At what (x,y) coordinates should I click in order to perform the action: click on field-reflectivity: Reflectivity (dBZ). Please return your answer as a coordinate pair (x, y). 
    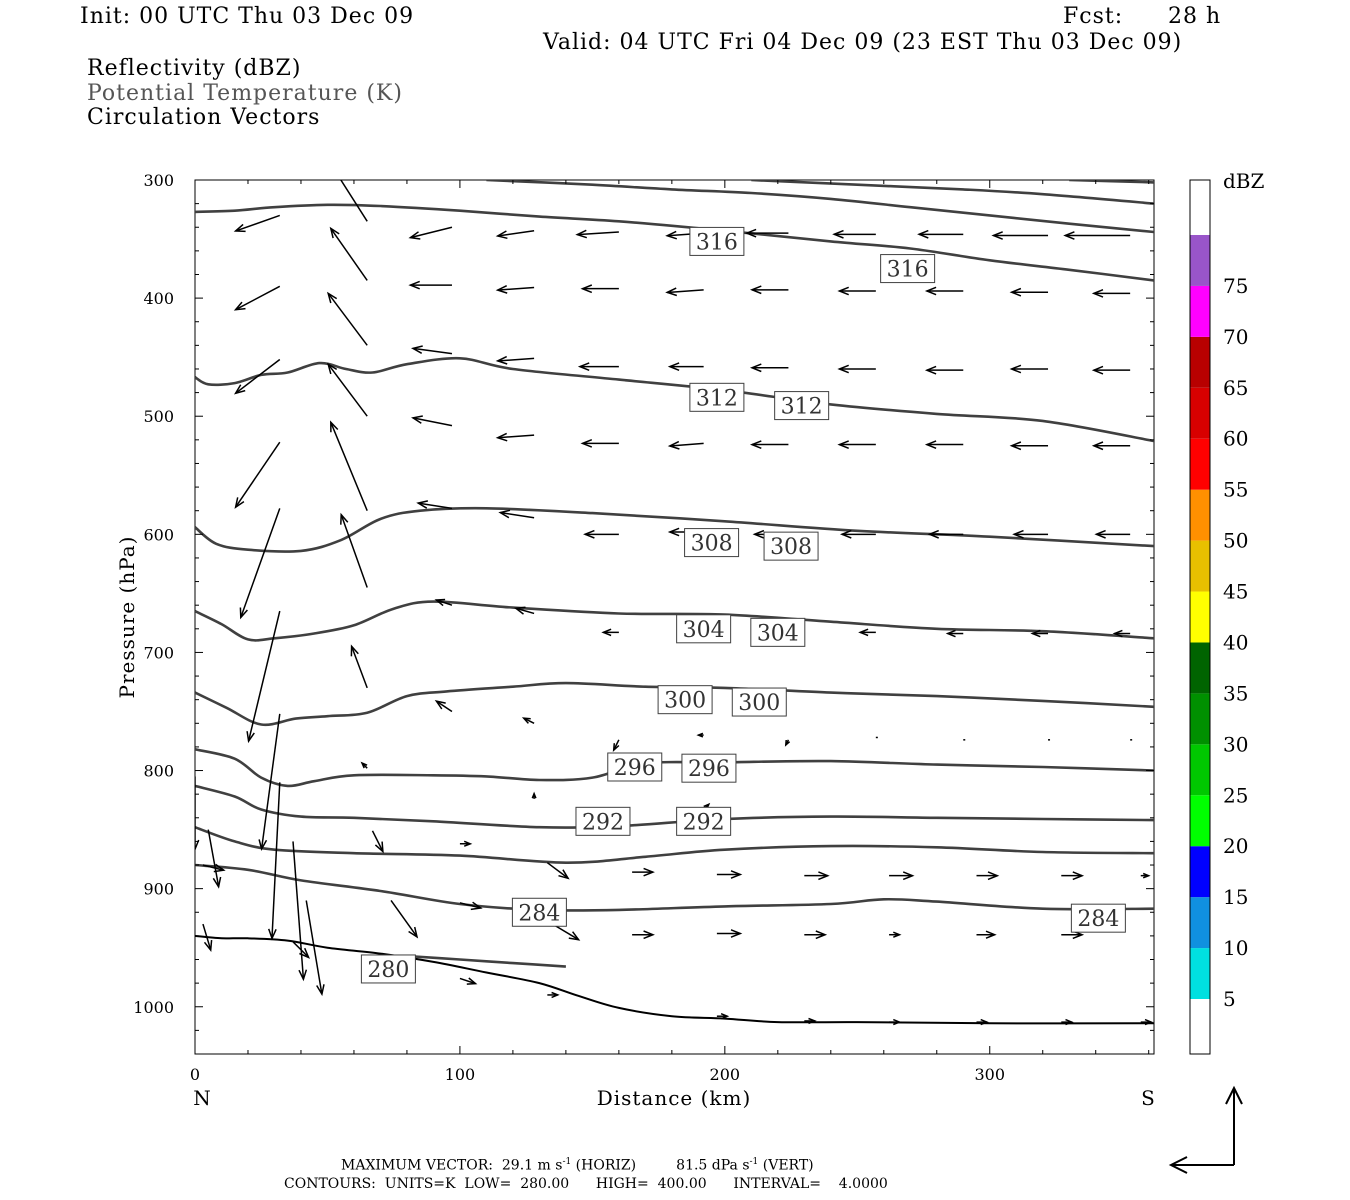
    Looking at the image, I should click on (194, 68).